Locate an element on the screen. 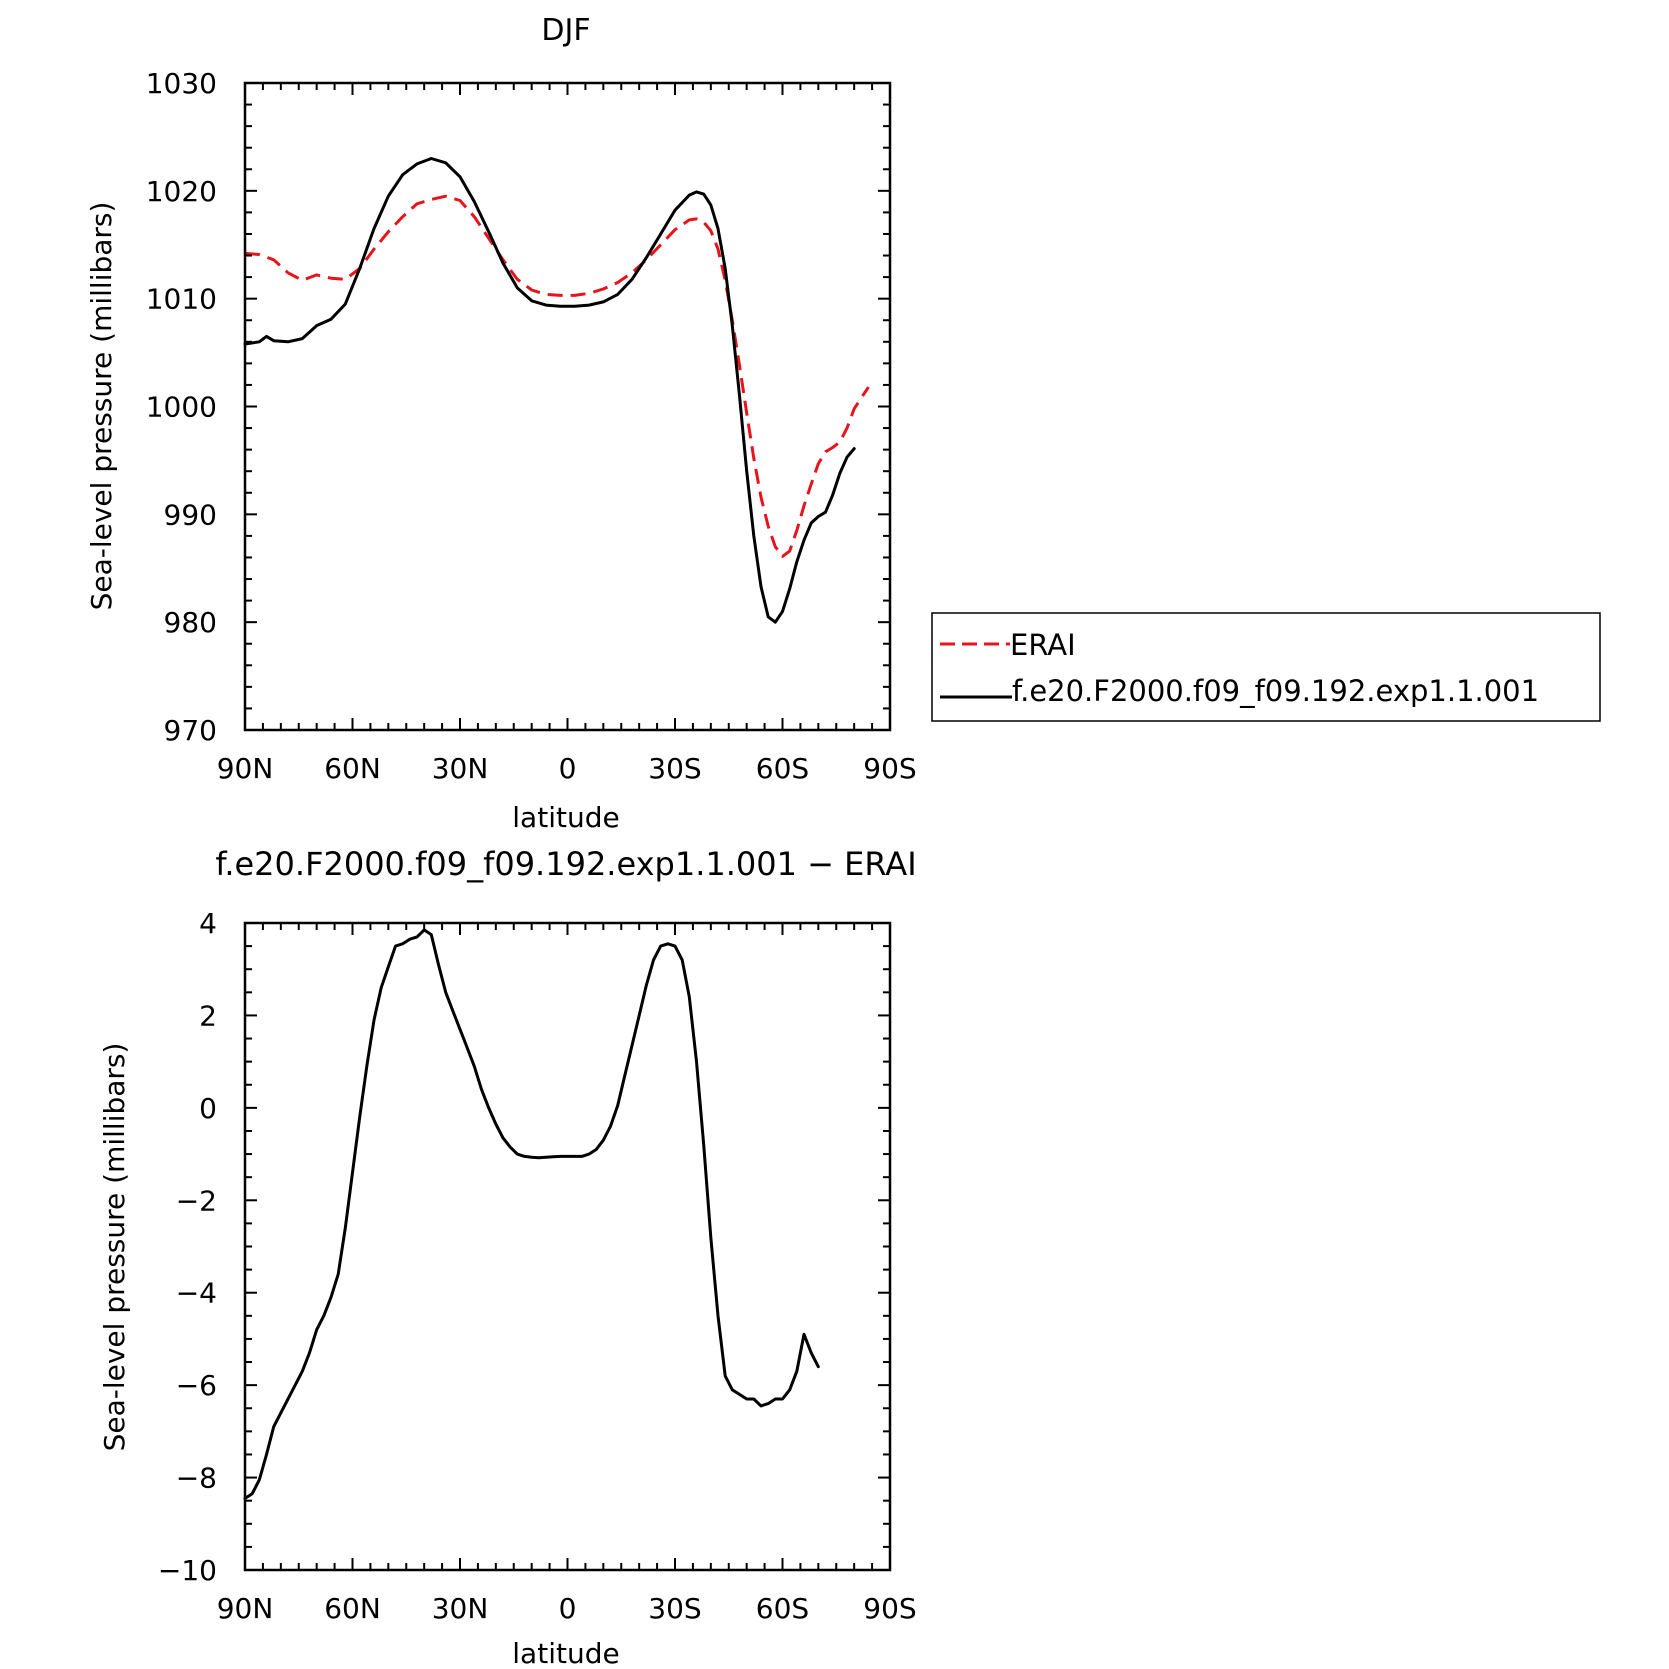 This screenshot has height=1669, width=1669. y-tick-label: 1020 is located at coordinates (181, 191).